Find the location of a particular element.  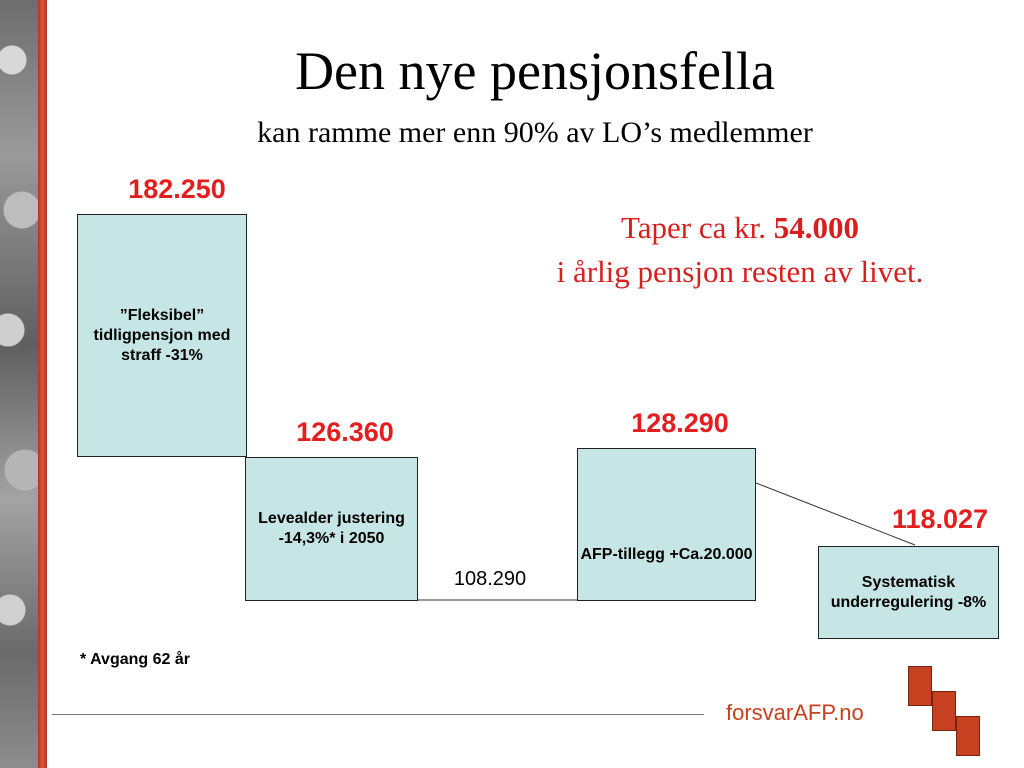

bar-systematisk-underregulering: Systematisk underregulering -8% is located at coordinates (908, 592).